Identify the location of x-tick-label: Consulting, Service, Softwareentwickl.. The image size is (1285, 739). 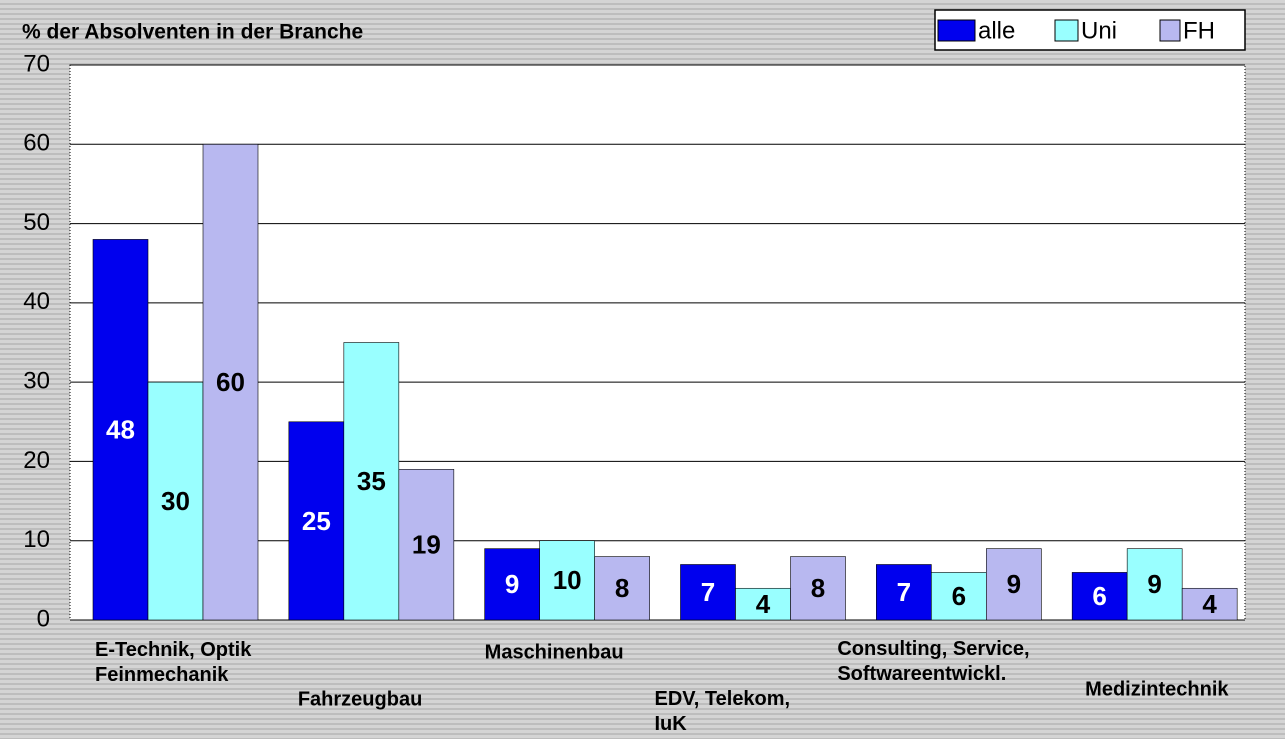
(933, 661).